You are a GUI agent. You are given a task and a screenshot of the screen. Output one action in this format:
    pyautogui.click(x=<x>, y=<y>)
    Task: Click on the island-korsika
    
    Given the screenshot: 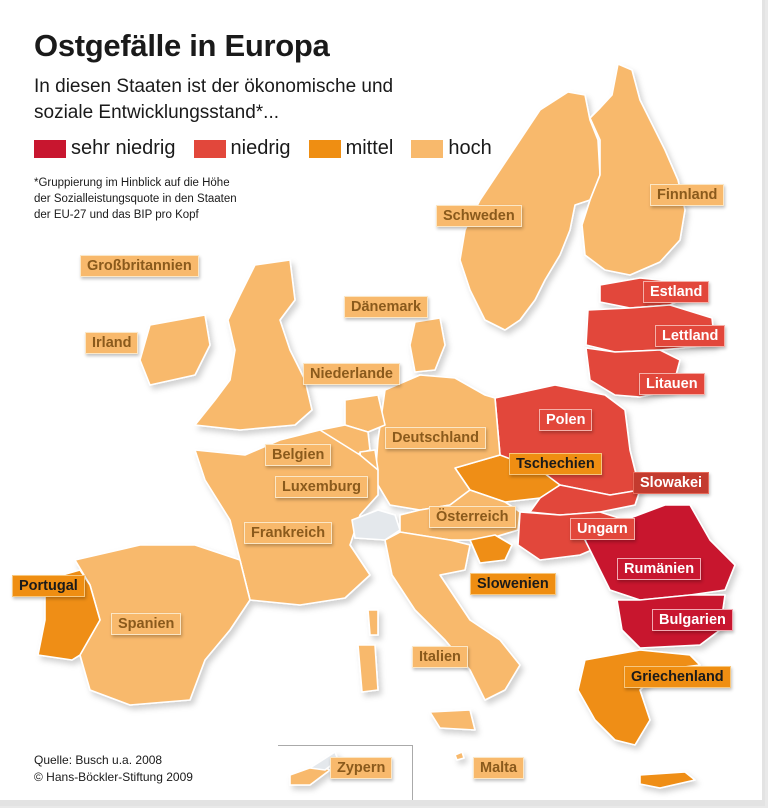 What is the action you would take?
    pyautogui.click(x=373, y=622)
    